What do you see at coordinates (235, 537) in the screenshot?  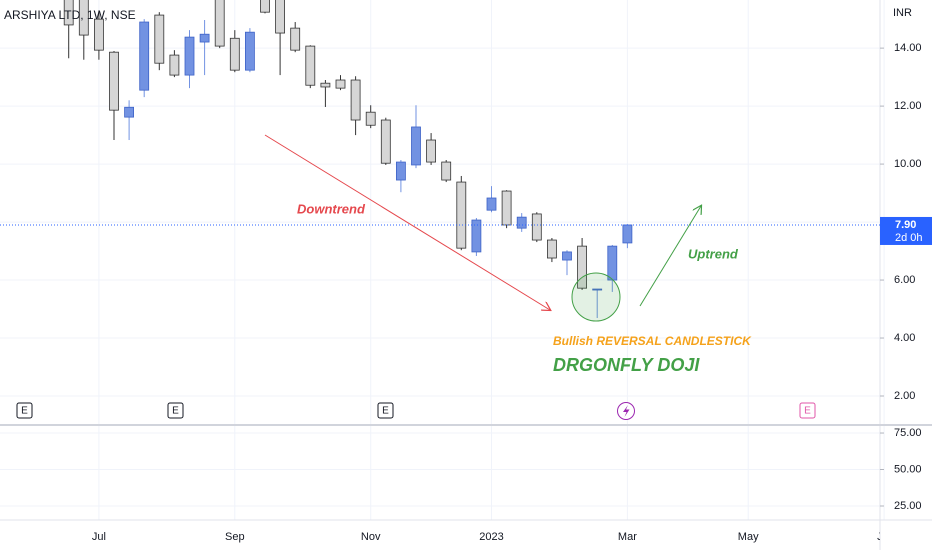 I see `x-tick-label: Sep` at bounding box center [235, 537].